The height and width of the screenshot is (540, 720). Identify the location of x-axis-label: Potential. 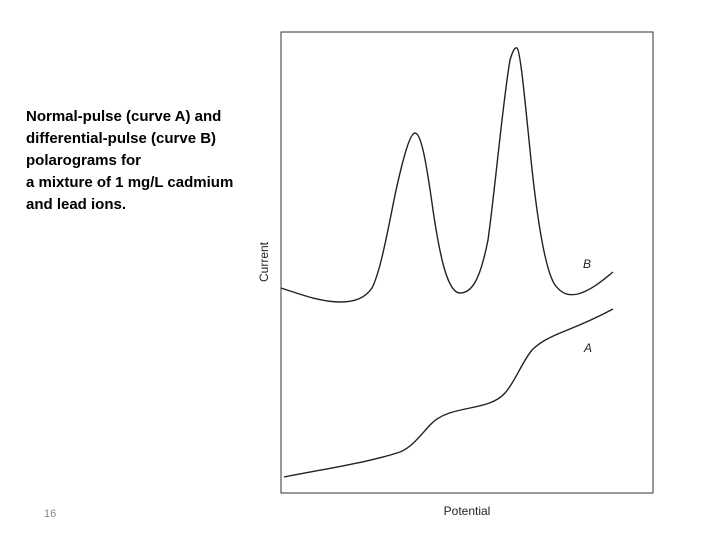
(467, 511).